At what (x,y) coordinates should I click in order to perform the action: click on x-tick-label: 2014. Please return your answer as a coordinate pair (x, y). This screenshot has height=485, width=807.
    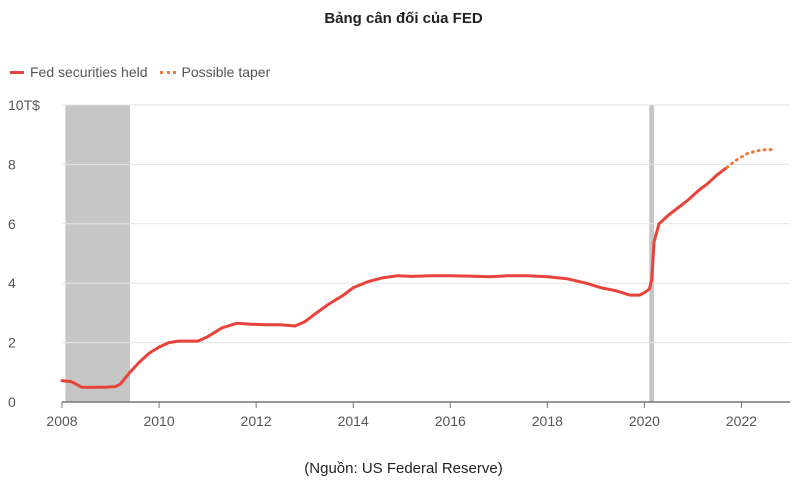
    Looking at the image, I should click on (353, 421).